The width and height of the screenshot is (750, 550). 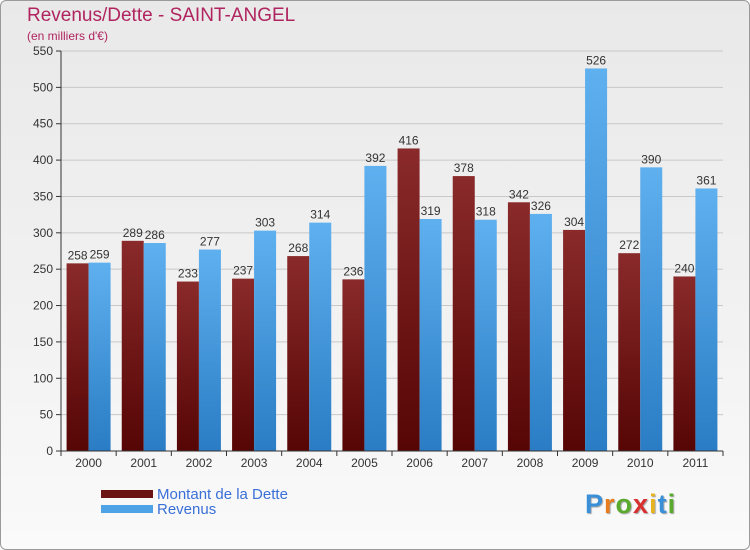 What do you see at coordinates (624, 504) in the screenshot?
I see `logo-letter: o` at bounding box center [624, 504].